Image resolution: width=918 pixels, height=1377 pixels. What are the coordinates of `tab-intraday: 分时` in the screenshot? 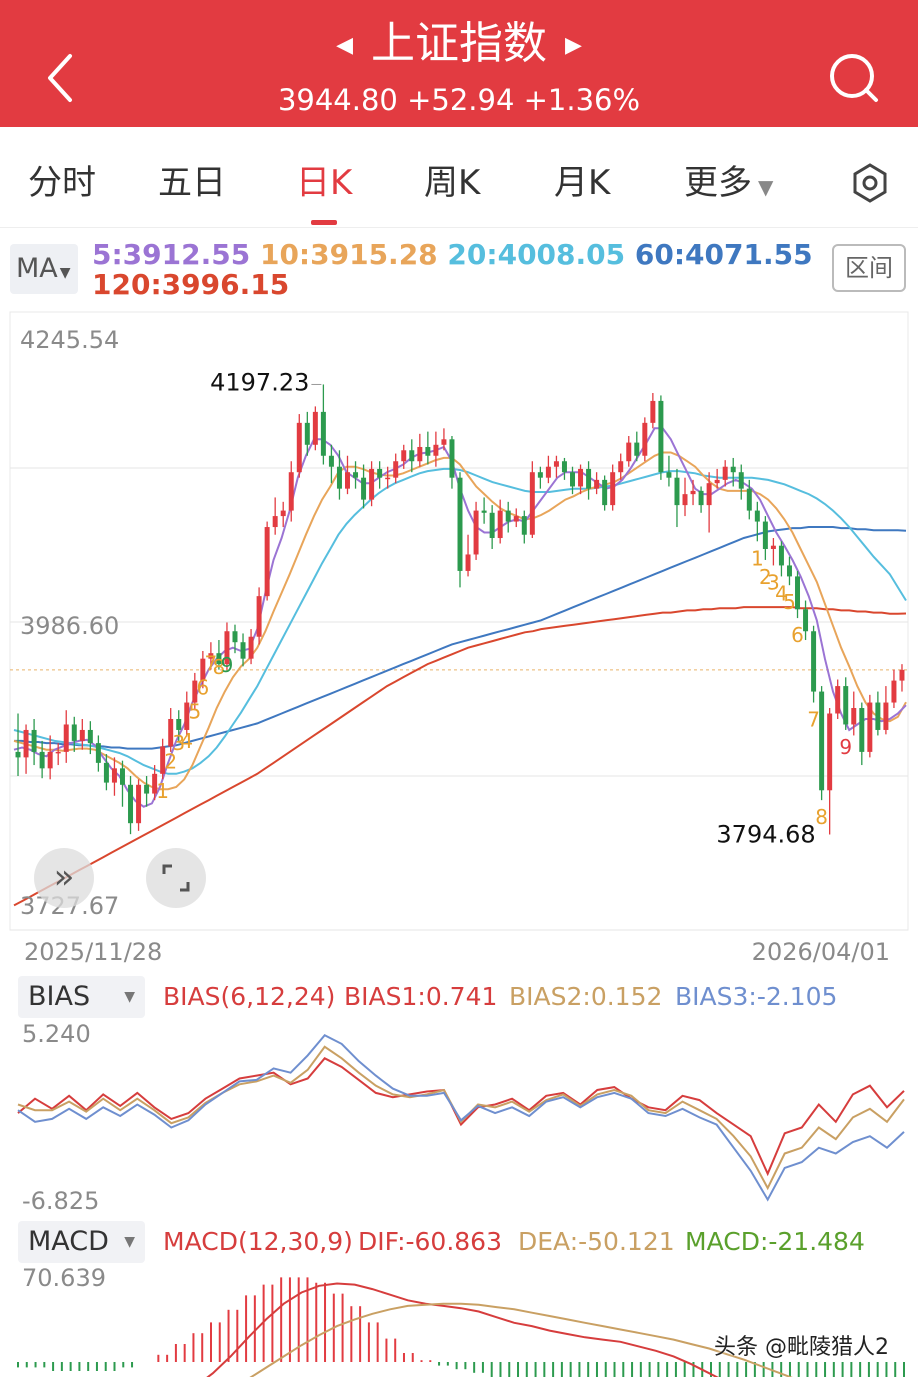 It's located at (62, 183).